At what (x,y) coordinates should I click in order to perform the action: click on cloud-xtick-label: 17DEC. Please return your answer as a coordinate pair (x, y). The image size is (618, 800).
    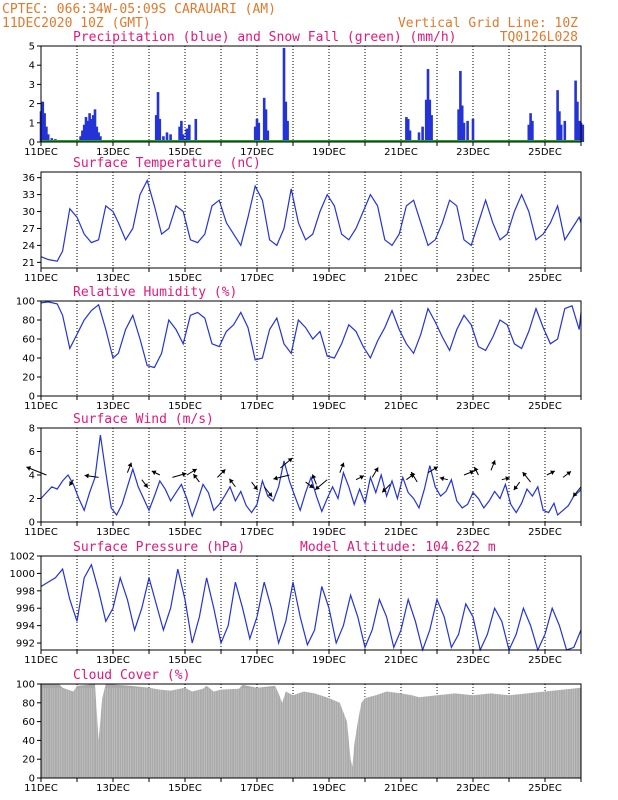
    Looking at the image, I should click on (257, 788).